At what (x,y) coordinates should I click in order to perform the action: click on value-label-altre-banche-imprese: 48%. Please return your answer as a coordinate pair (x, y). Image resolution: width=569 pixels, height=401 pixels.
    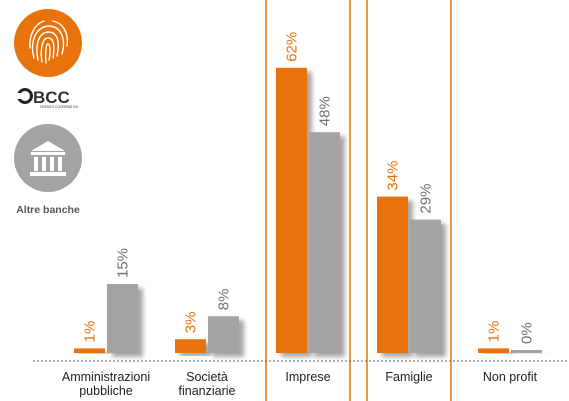
    Looking at the image, I should click on (325, 111).